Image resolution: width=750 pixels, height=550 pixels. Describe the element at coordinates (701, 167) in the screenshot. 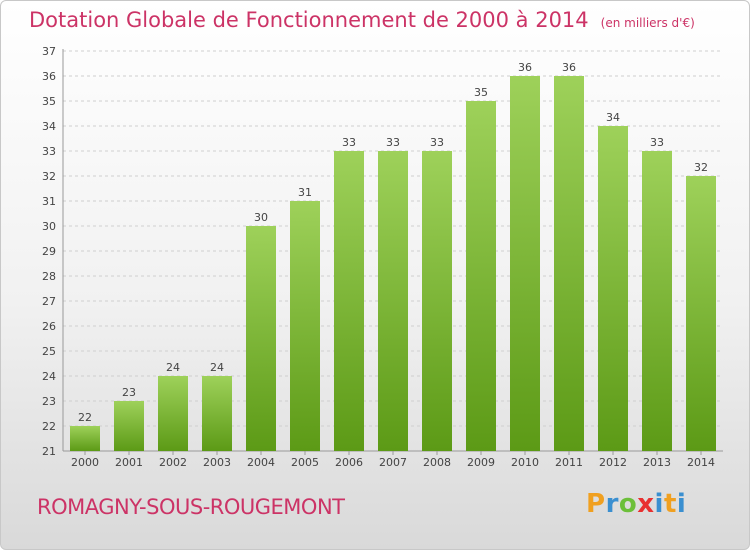

I see `bar-value-label: 32` at that location.